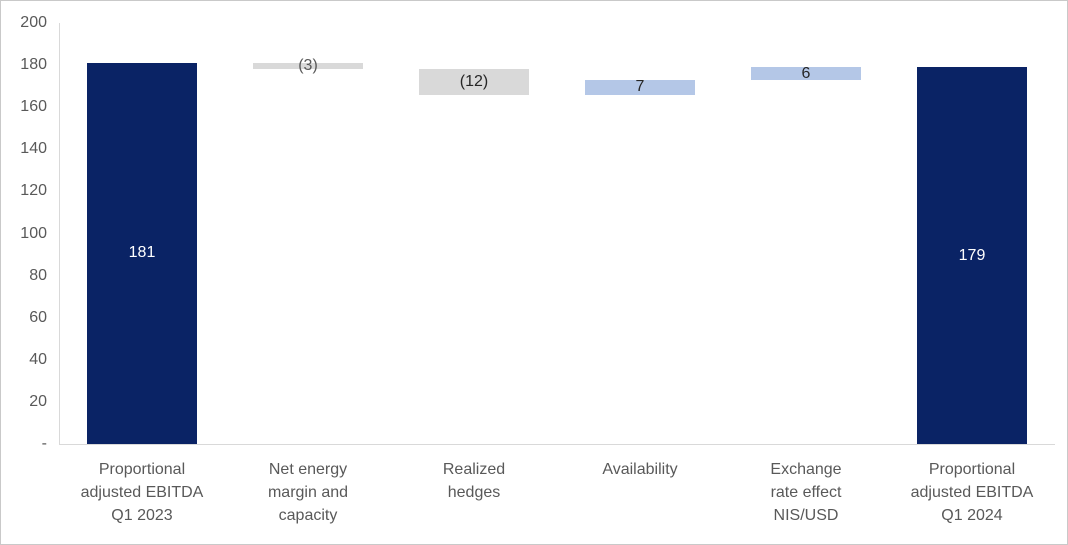 This screenshot has width=1068, height=545. Describe the element at coordinates (308, 515) in the screenshot. I see `category-label-line: capacity` at that location.